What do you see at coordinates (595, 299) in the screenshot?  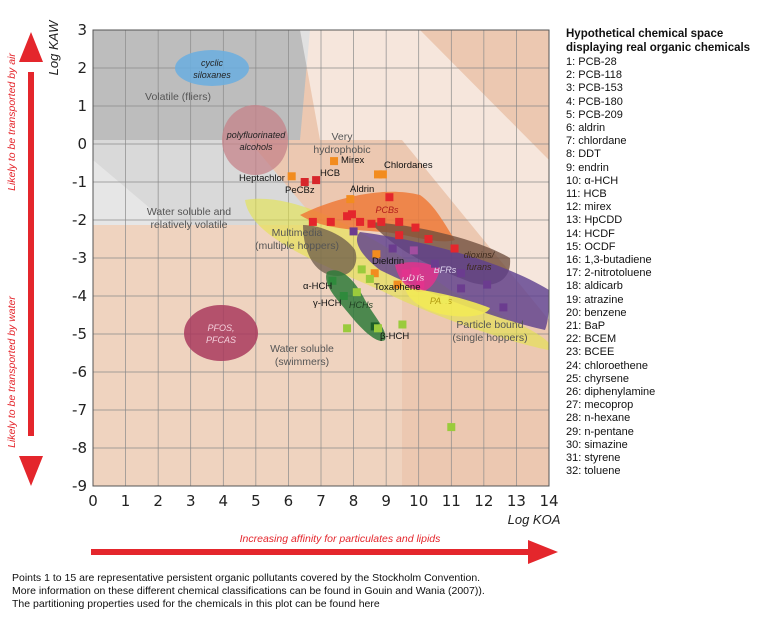 I see `legend-item: 19: atrazine` at bounding box center [595, 299].